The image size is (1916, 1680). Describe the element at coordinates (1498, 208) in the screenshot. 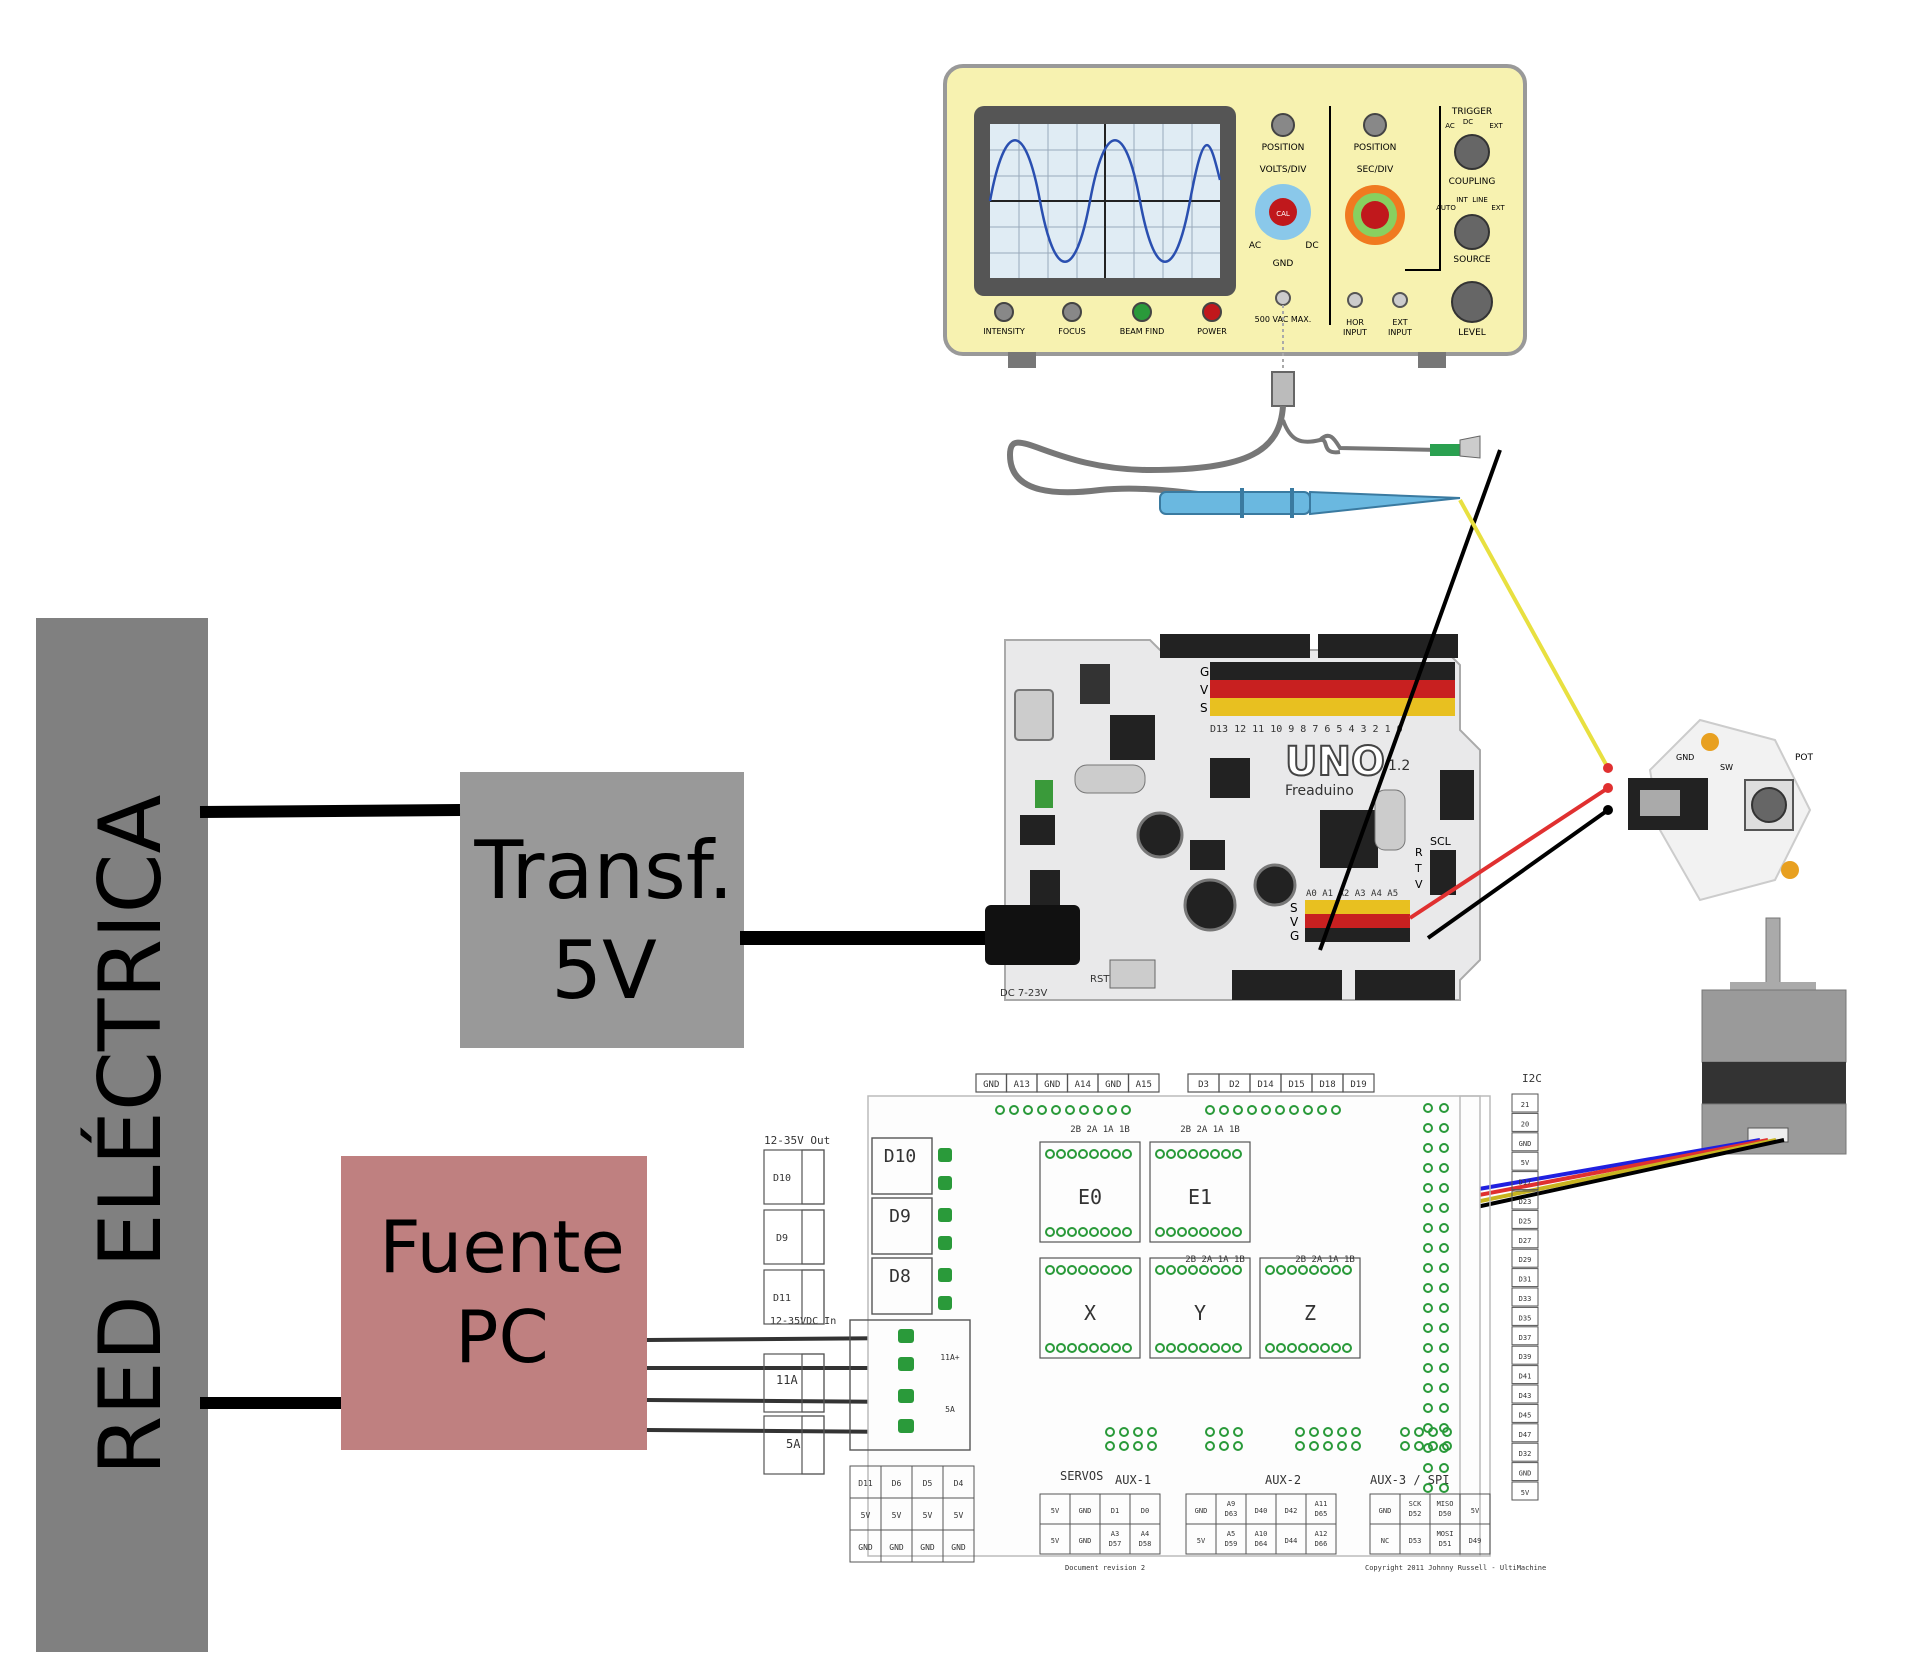

I see `svg-text: EXT` at that location.